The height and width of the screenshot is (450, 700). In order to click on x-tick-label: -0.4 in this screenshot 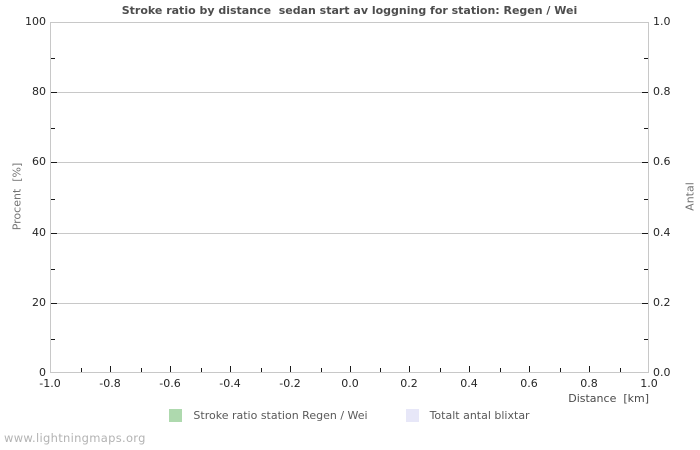, I will do `click(230, 383)`.